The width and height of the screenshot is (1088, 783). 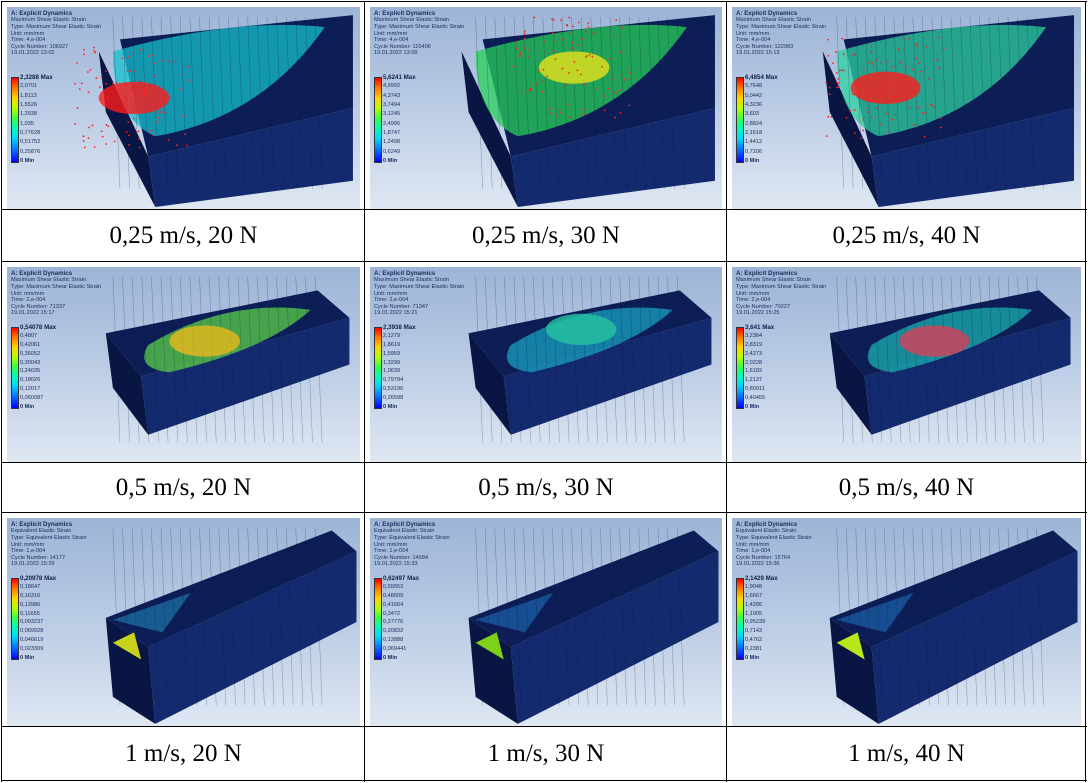 What do you see at coordinates (393, 622) in the screenshot?
I see `legend-tick-label: 0,27776` at bounding box center [393, 622].